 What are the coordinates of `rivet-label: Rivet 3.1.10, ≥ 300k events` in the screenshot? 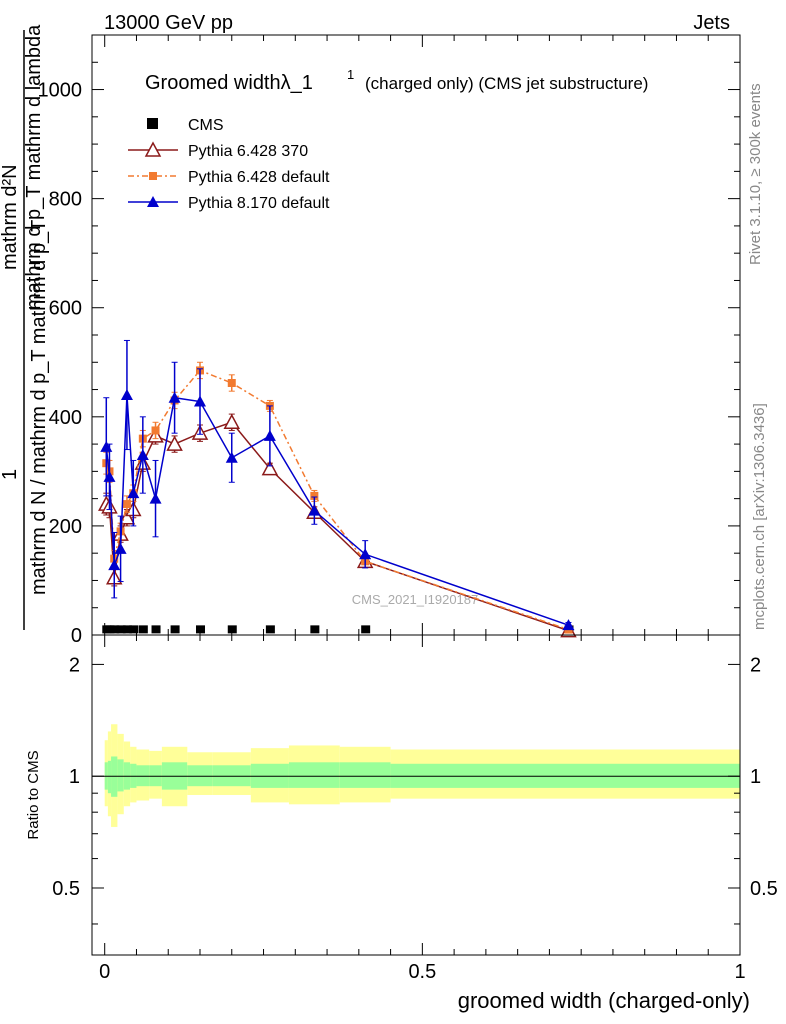 It's located at (755, 174).